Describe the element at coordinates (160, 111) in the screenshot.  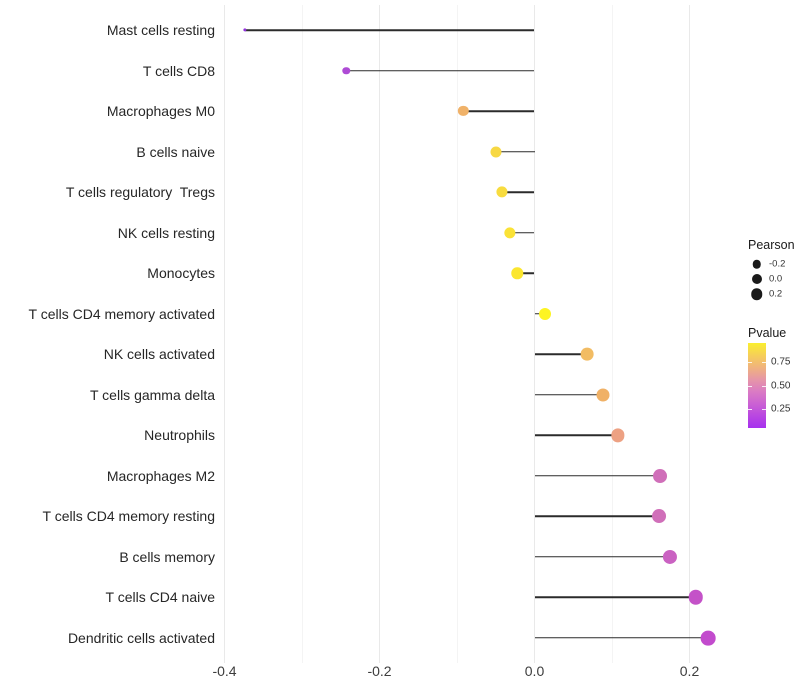
I see `row-label: Macrophages M0` at that location.